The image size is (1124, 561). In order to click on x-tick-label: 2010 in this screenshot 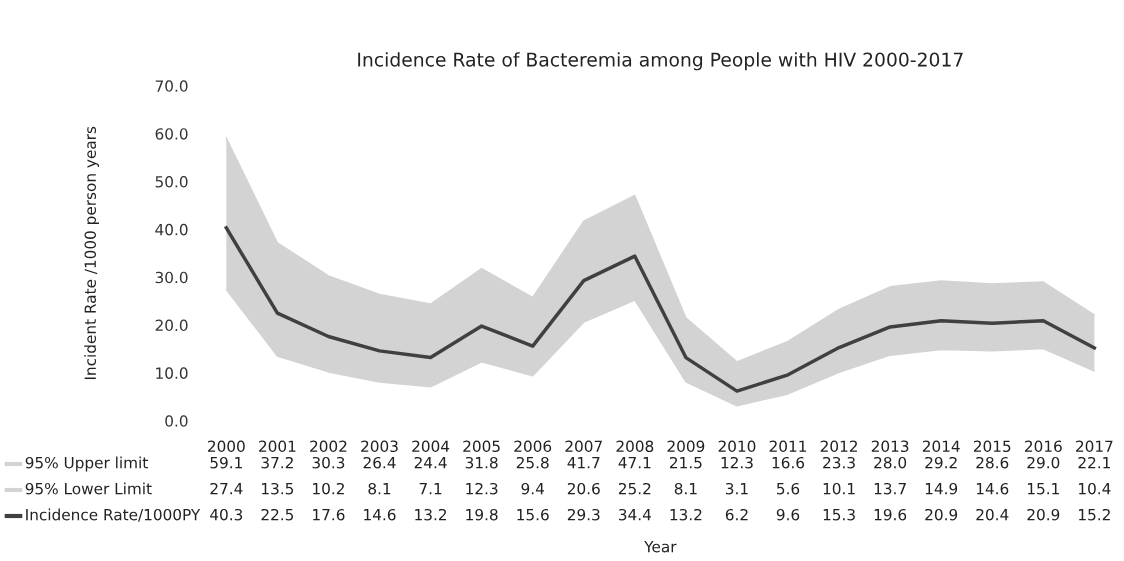, I will do `click(737, 446)`.